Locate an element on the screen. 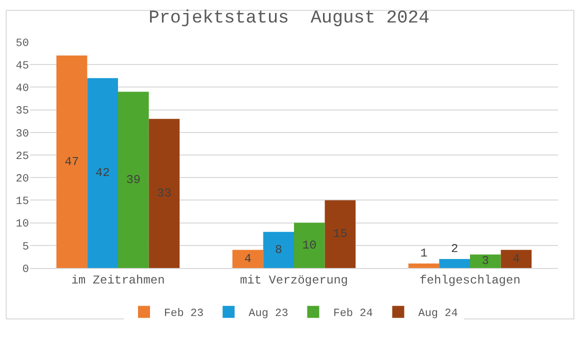 The height and width of the screenshot is (338, 578). data-label: 15 is located at coordinates (340, 234).